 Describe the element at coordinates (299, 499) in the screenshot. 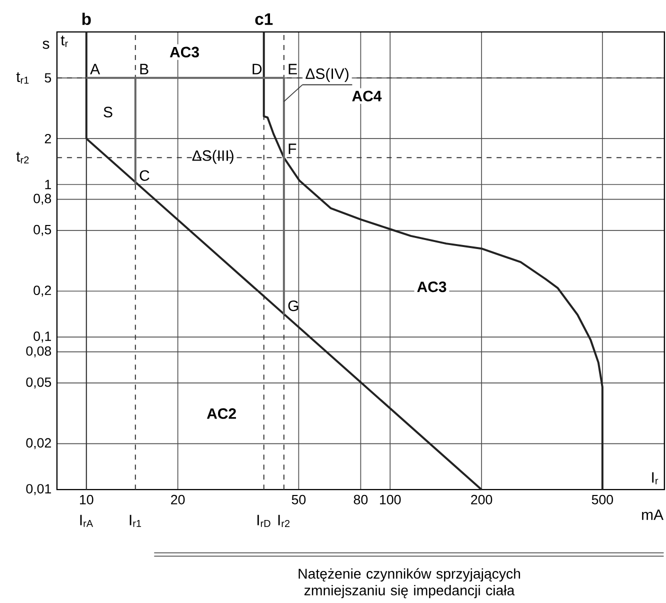

I see `x-tick-label: 50` at that location.